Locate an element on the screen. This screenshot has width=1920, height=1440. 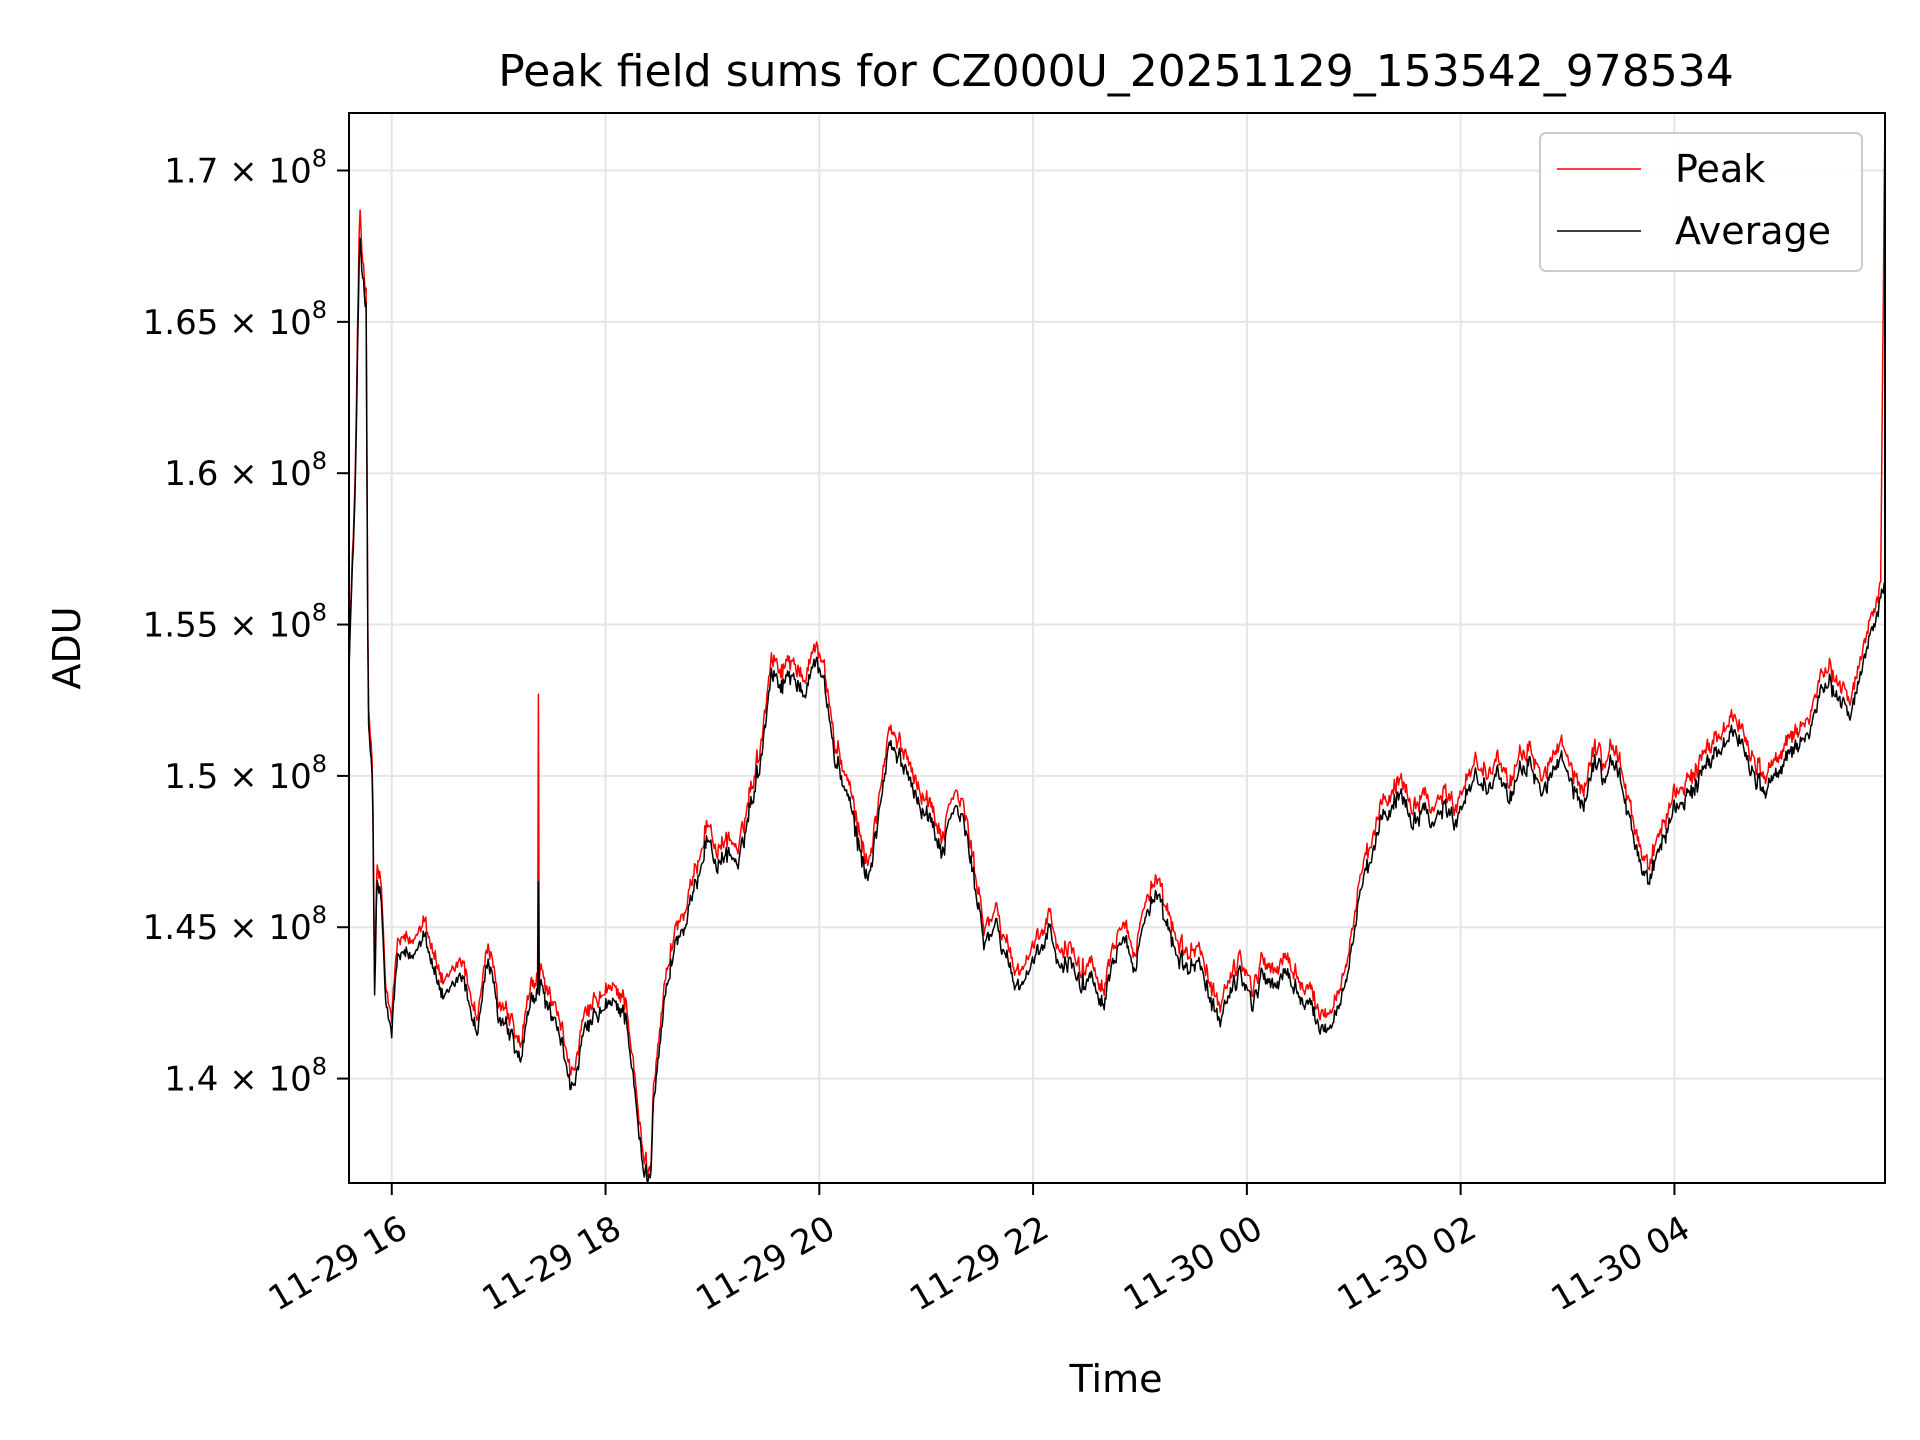
y-tick-label-6: 1.7 × 108 is located at coordinates (245, 168).